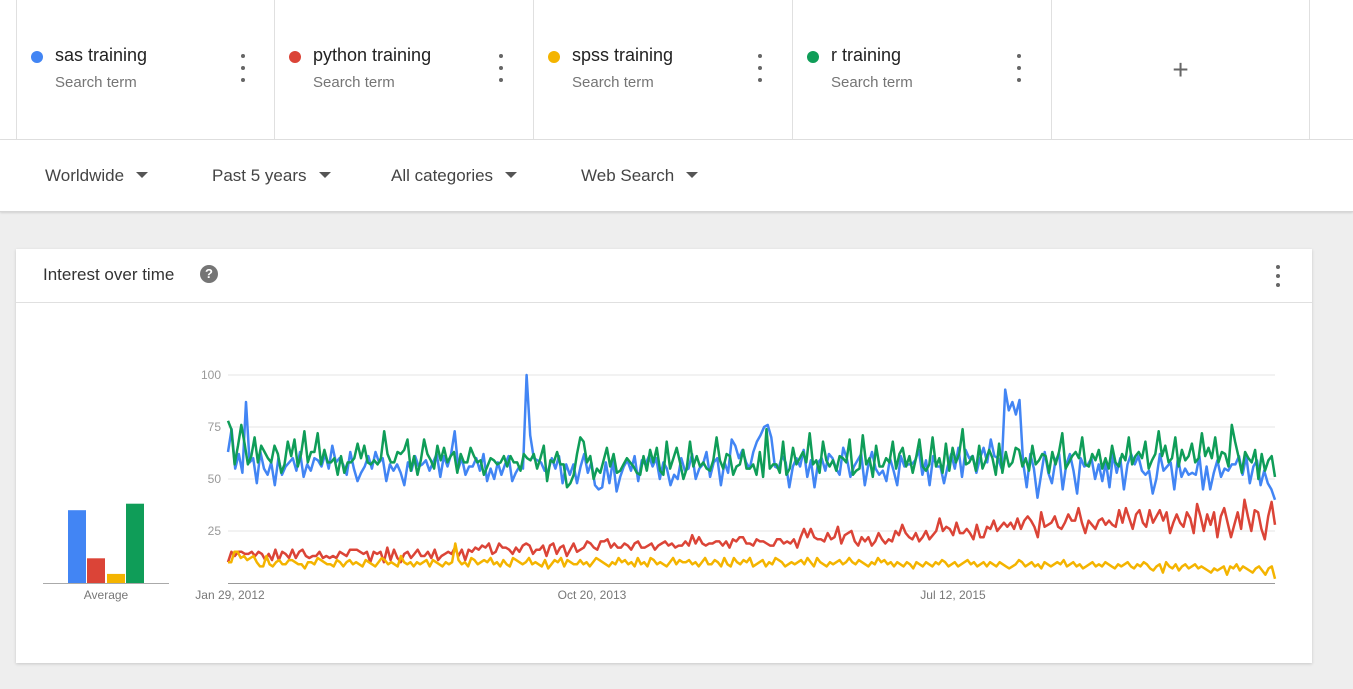 The width and height of the screenshot is (1353, 689). Describe the element at coordinates (623, 55) in the screenshot. I see `search-term-name: spss training` at that location.